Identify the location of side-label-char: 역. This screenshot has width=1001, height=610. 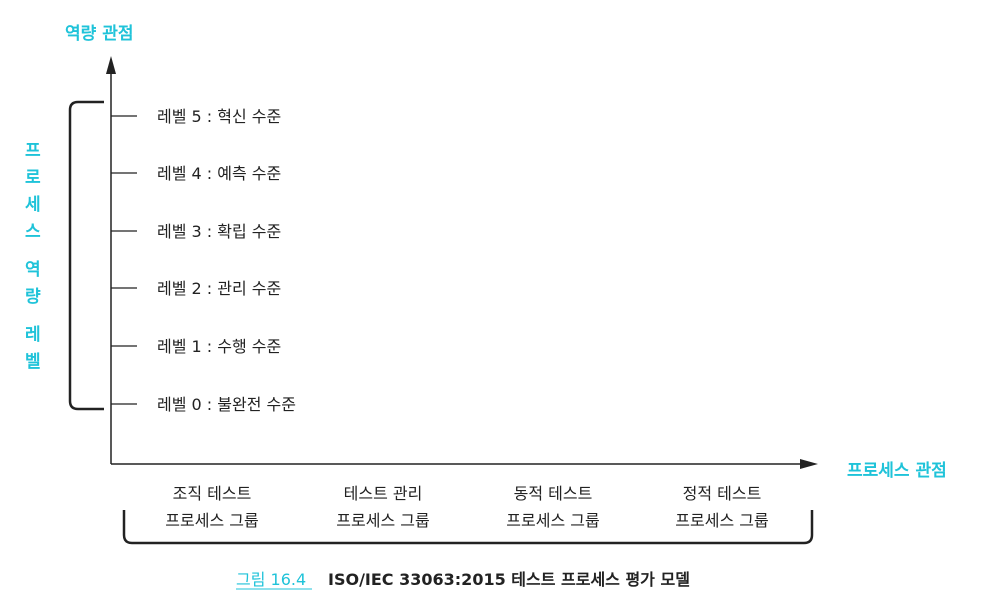
(33, 270).